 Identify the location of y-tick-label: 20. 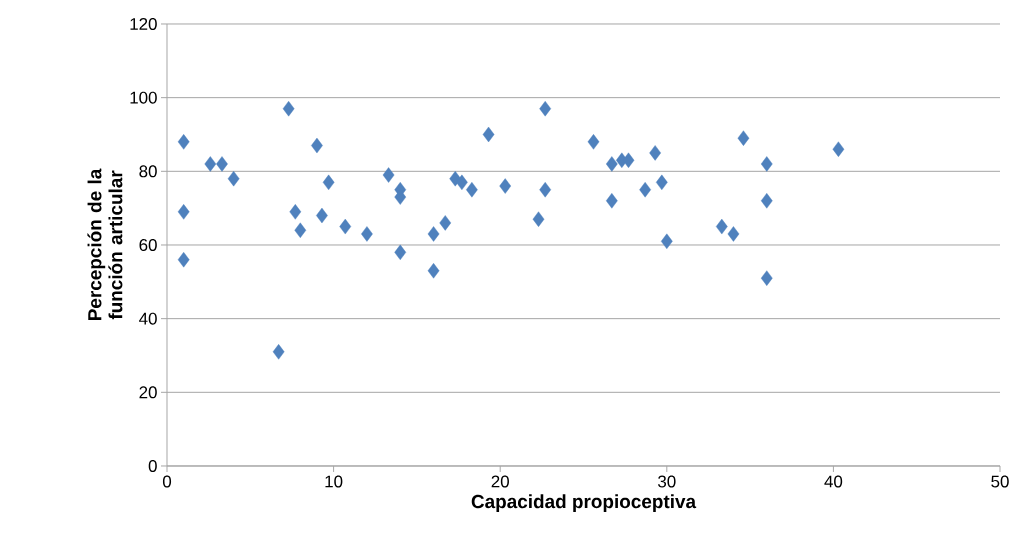
(148, 392).